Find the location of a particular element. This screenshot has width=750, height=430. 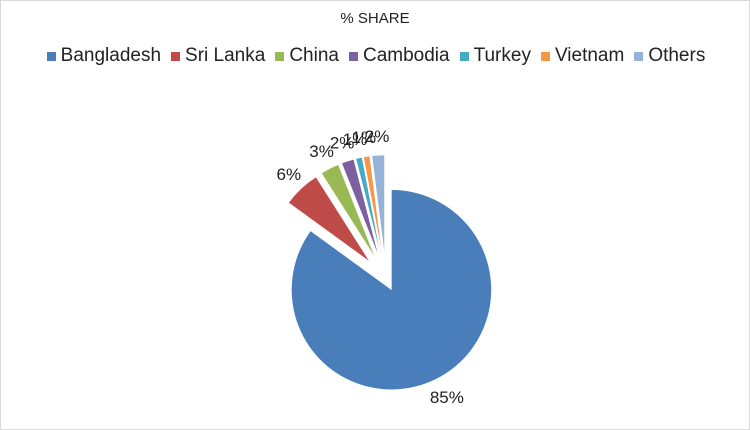

legend-item: Cambodia is located at coordinates (399, 56).